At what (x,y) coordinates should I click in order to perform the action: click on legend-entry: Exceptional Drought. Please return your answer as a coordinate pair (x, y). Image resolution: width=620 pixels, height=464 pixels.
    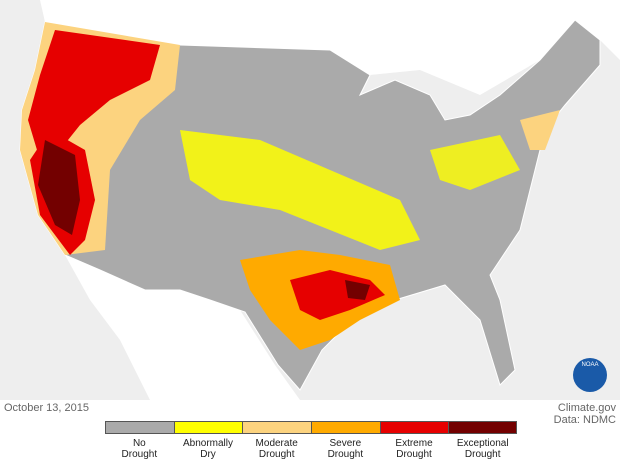
    Looking at the image, I should click on (483, 440).